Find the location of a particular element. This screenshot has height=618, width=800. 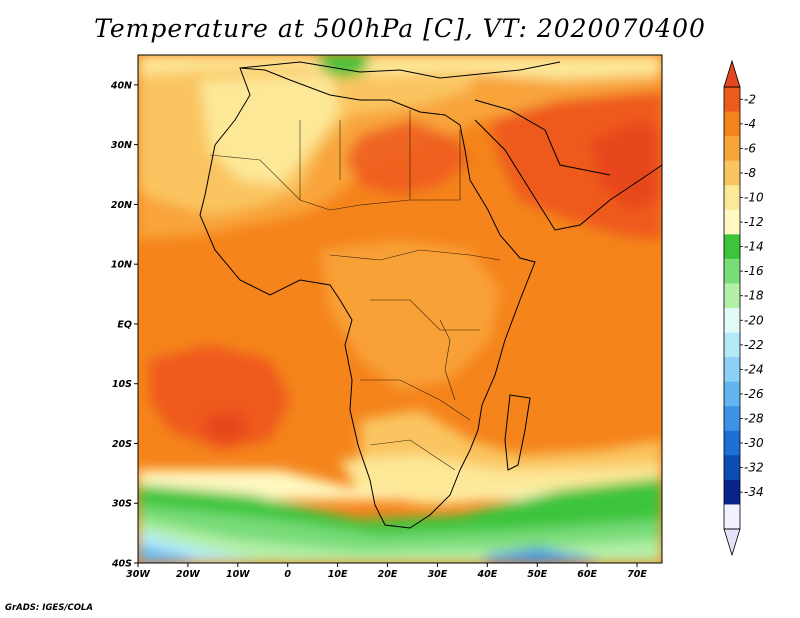

x-tick-label: 40E is located at coordinates (486, 574).